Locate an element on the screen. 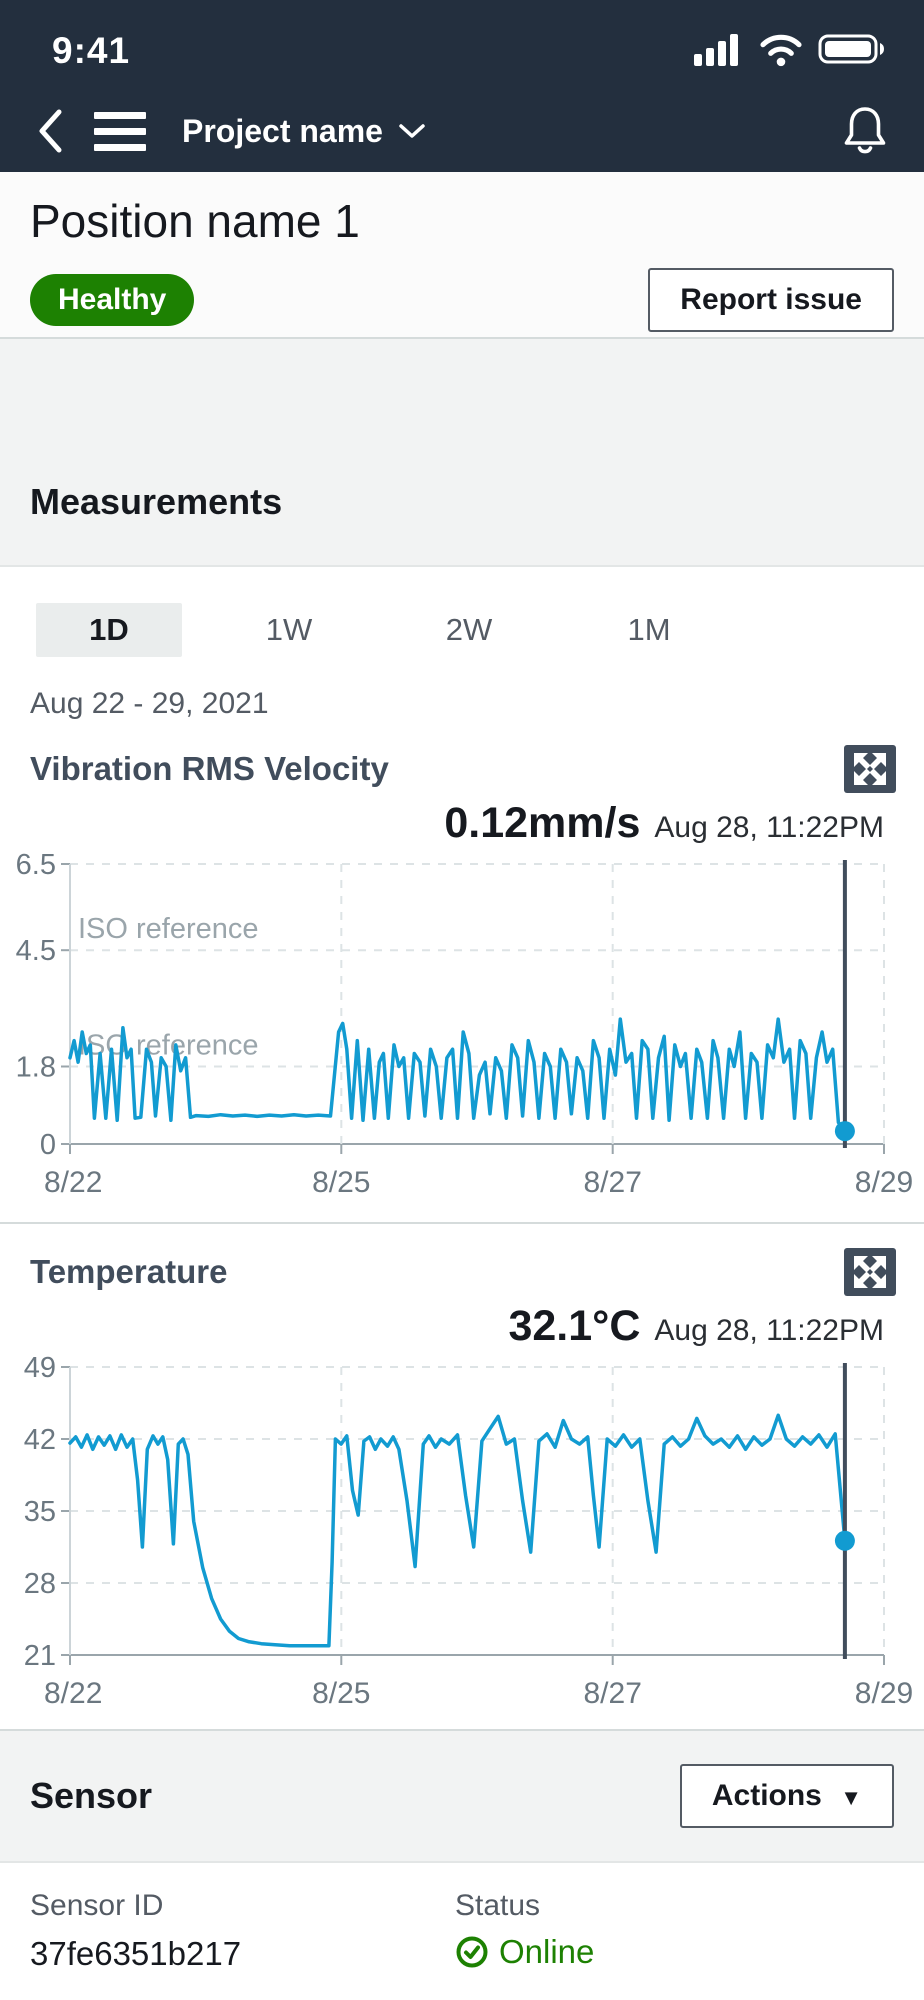  status-icons is located at coordinates (791, 45).